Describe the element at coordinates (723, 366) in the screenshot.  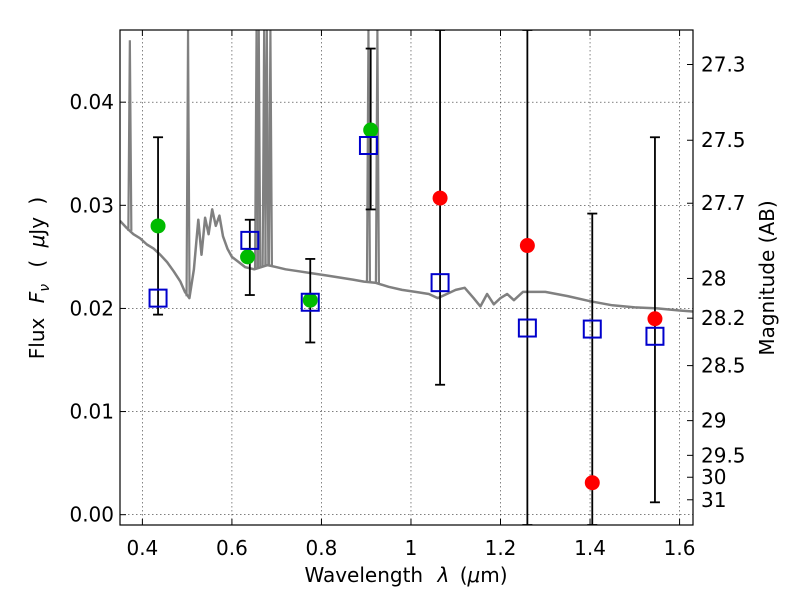
I see `y2-tick-label: 28.5` at that location.